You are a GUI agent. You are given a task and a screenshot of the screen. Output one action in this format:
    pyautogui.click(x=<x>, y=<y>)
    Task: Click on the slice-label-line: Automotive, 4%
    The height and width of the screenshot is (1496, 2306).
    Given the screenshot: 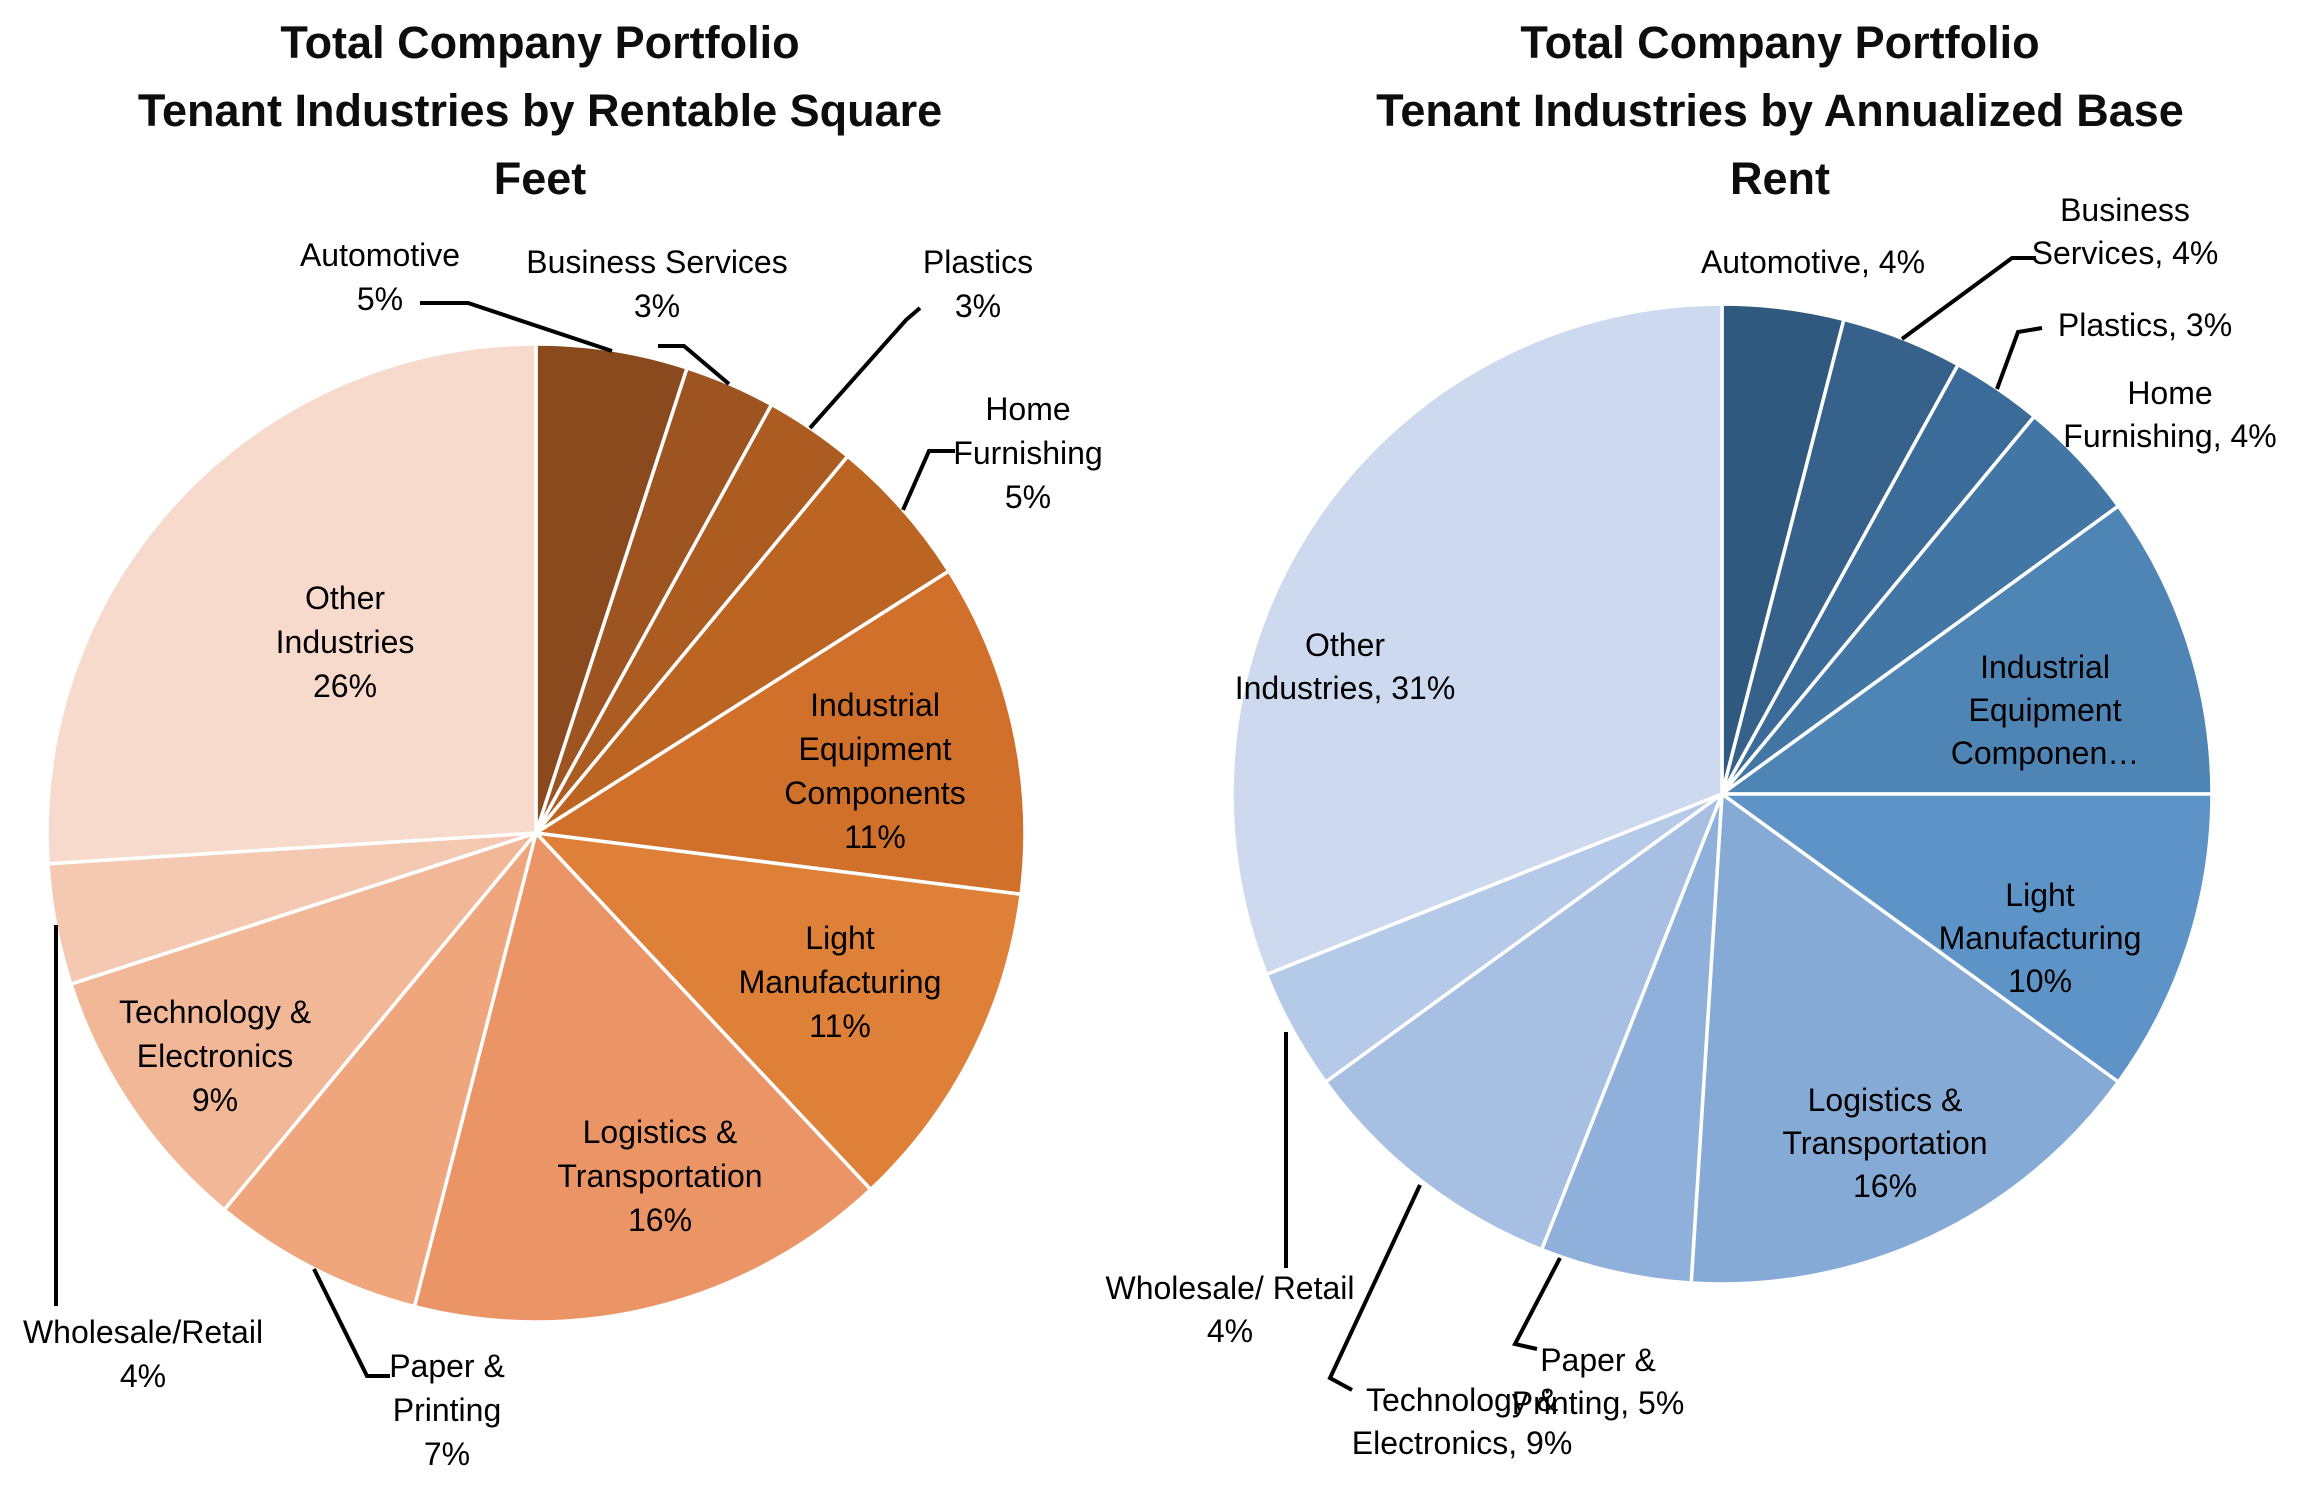 What is the action you would take?
    pyautogui.click(x=1813, y=262)
    